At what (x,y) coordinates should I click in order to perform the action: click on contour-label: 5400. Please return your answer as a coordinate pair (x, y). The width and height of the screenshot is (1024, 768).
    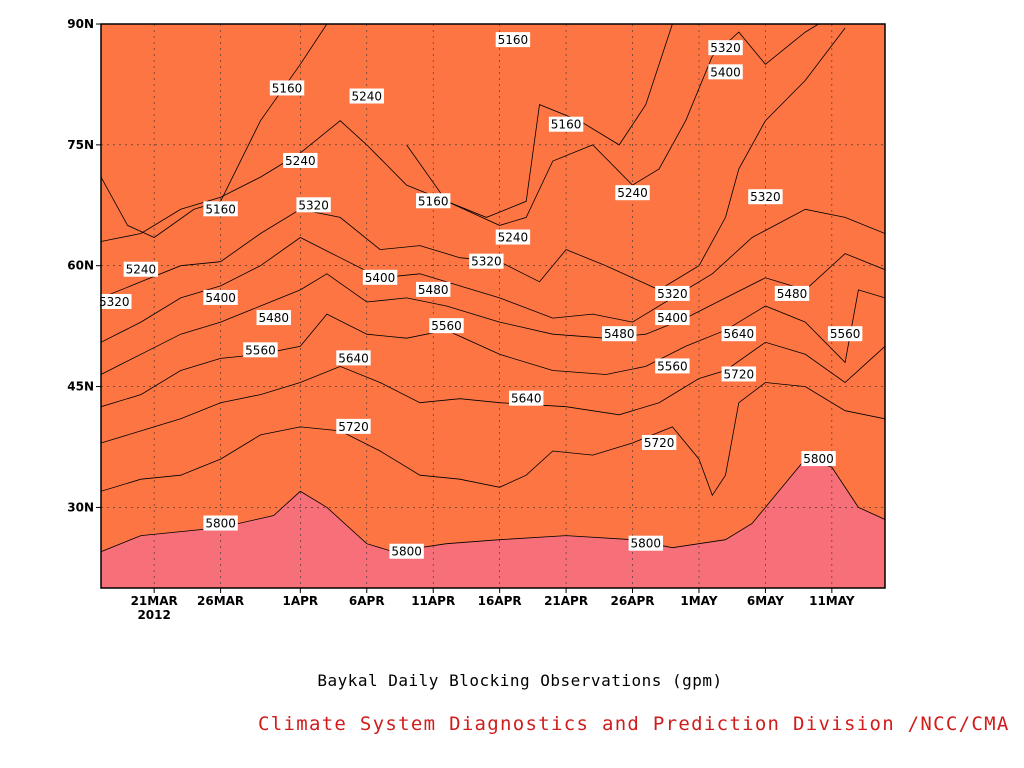
    Looking at the image, I should click on (725, 72).